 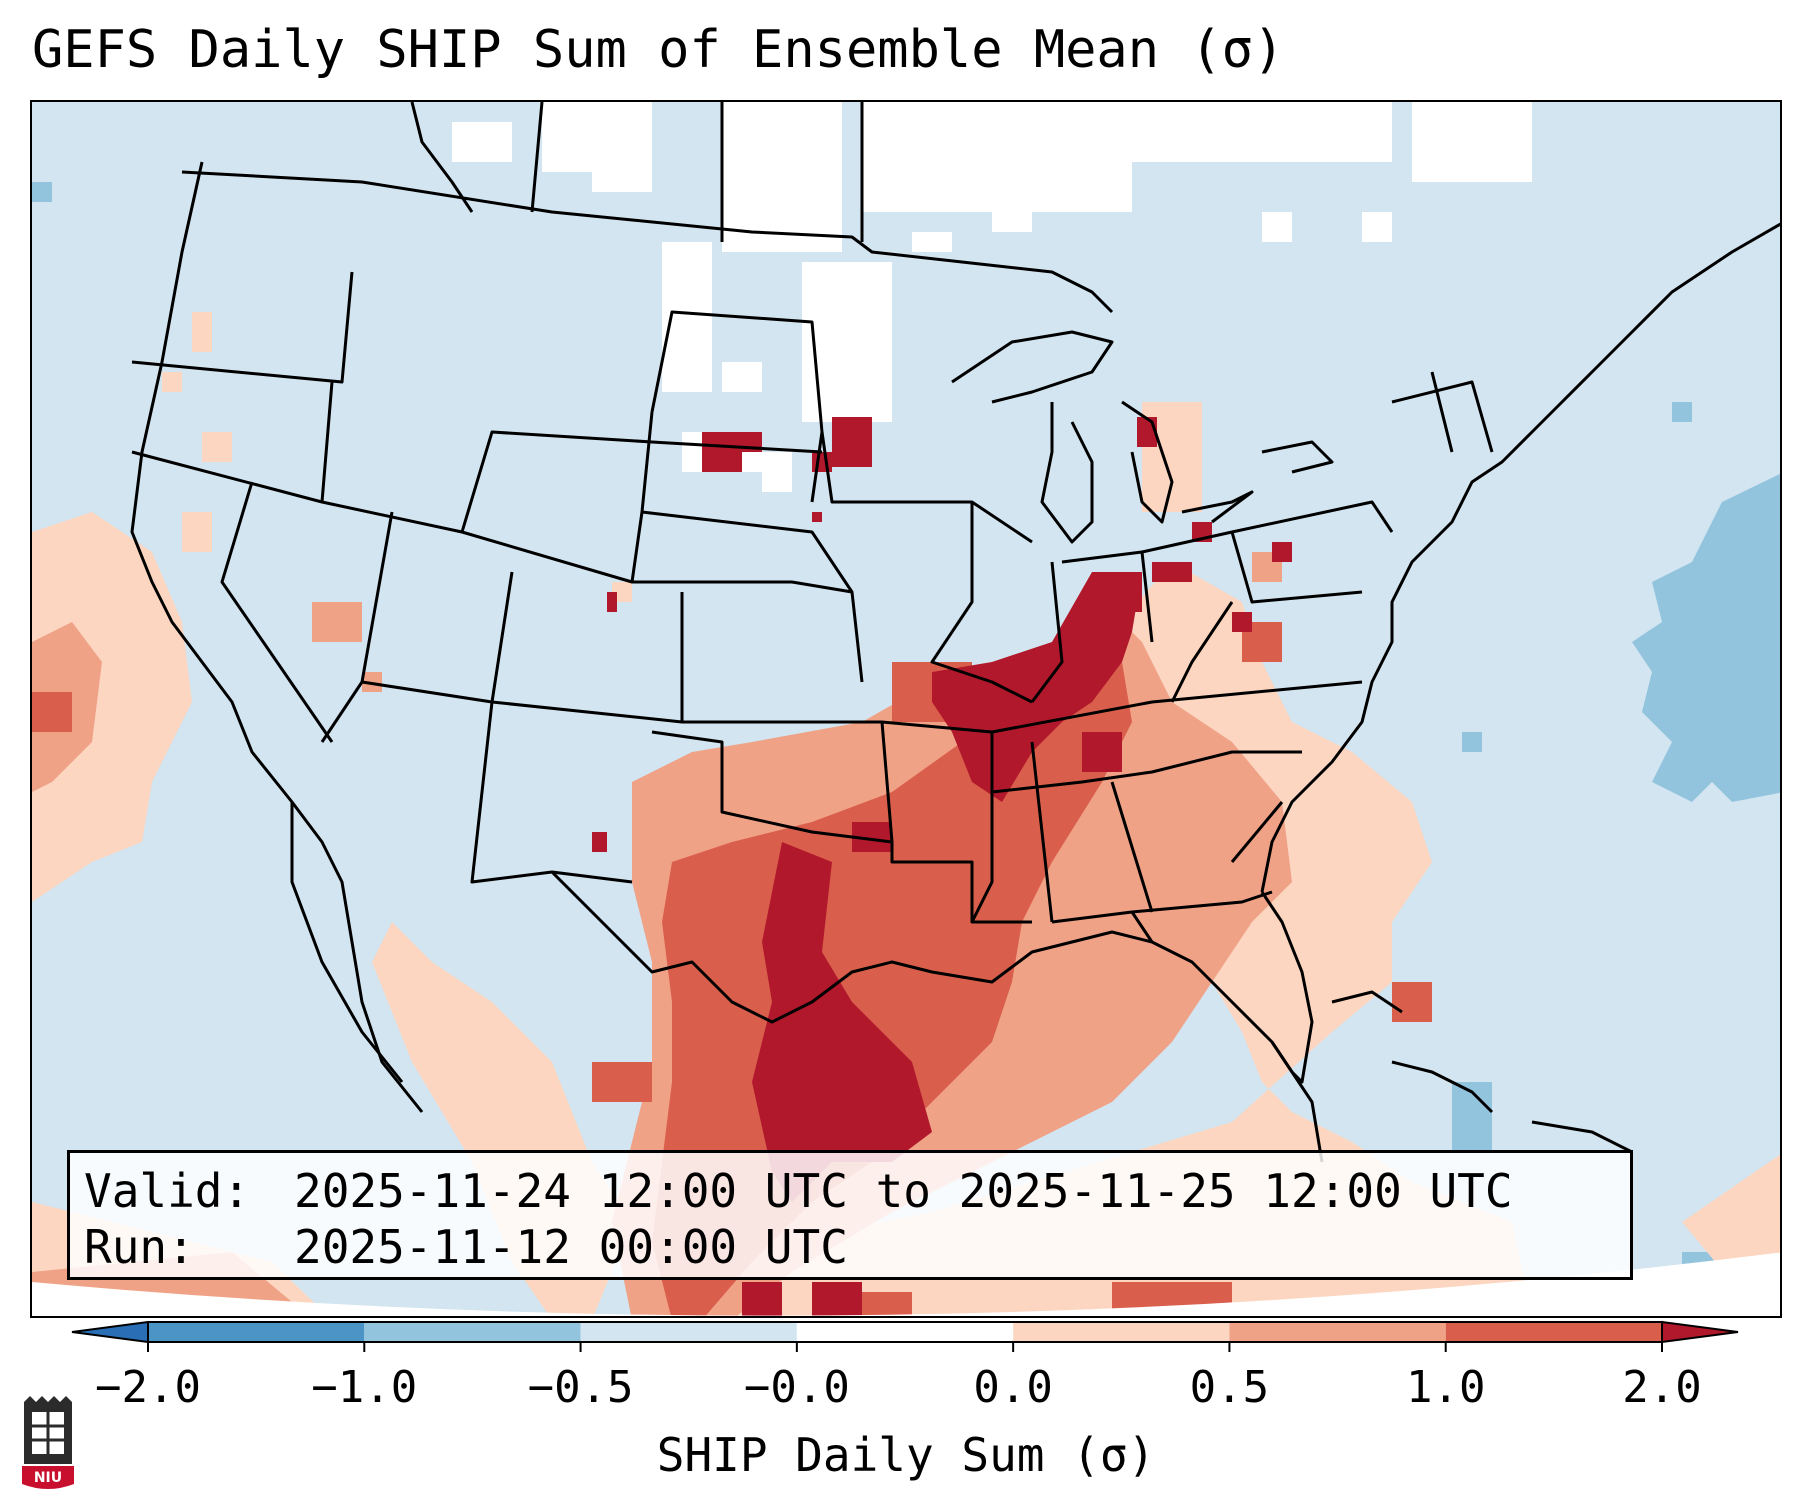 What do you see at coordinates (850, 1247) in the screenshot?
I see `run-line: Run: 2025-11-12 00:00 UTC` at bounding box center [850, 1247].